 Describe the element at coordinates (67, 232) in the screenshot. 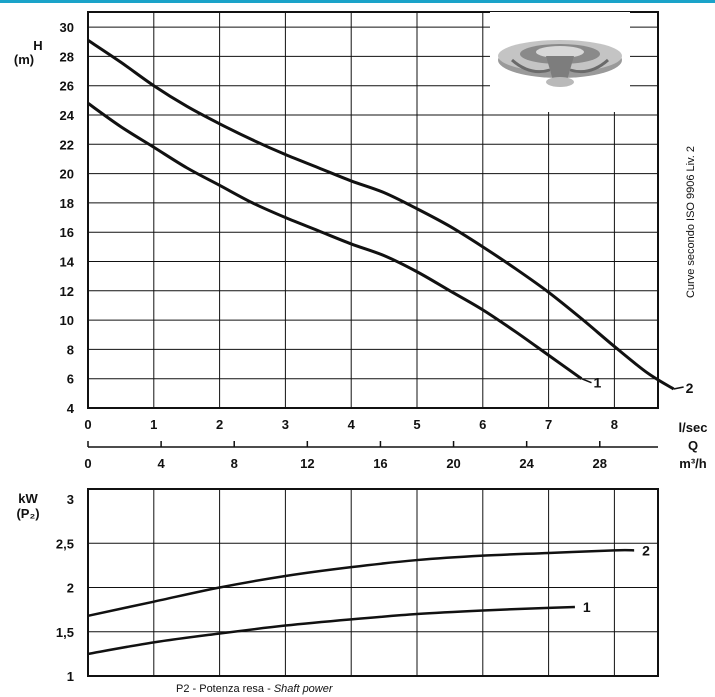

I see `head-y-tick: 16` at that location.